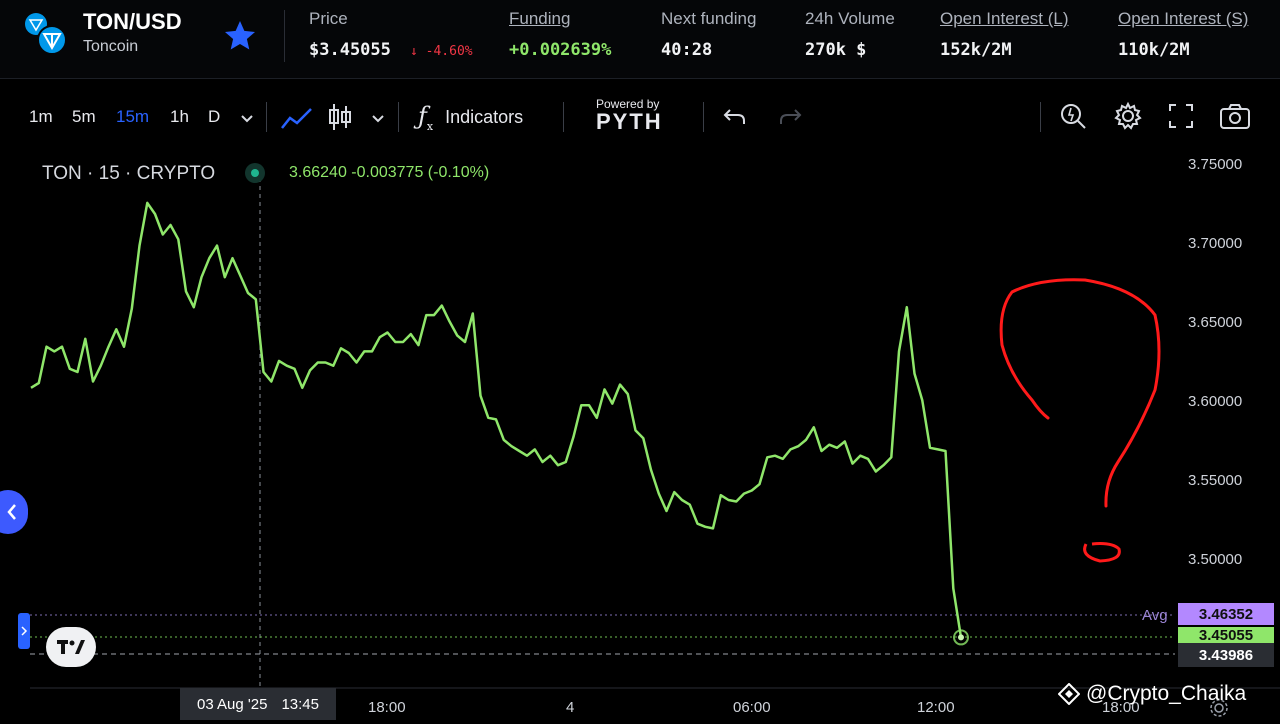  Describe the element at coordinates (300, 704) in the screenshot. I see `crosshair-time: 13:45` at that location.